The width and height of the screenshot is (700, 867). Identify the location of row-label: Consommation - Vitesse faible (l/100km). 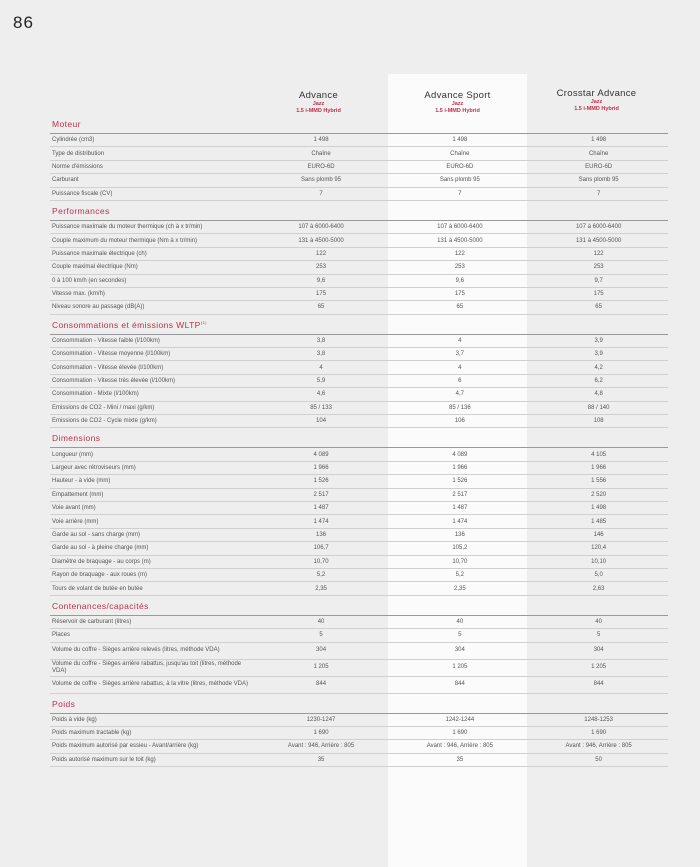
(106, 340).